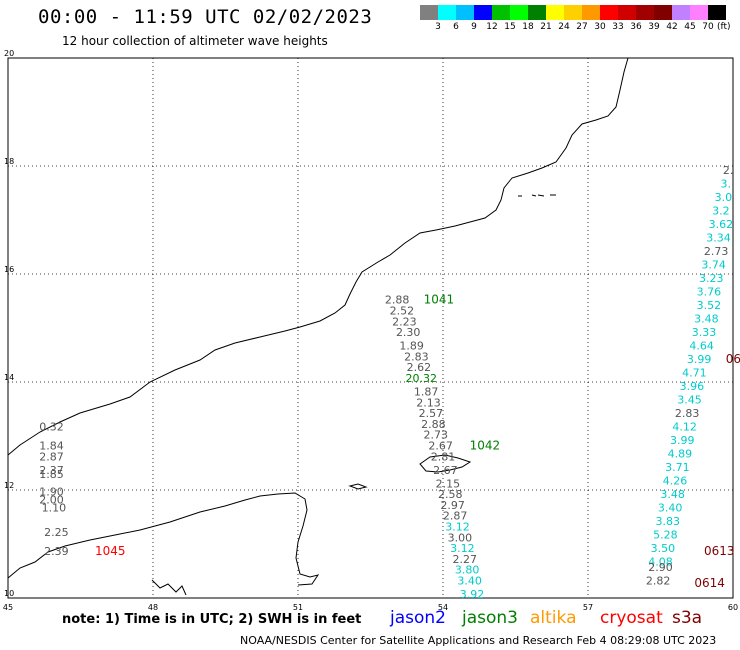 The image size is (740, 650). I want to click on color-scale-tick: 33, so click(618, 27).